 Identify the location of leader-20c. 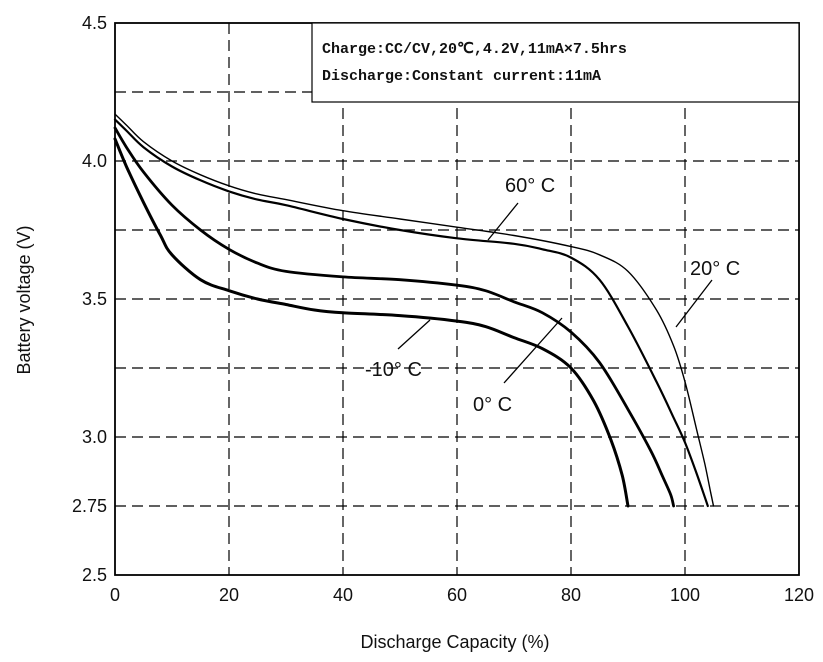
(694, 303).